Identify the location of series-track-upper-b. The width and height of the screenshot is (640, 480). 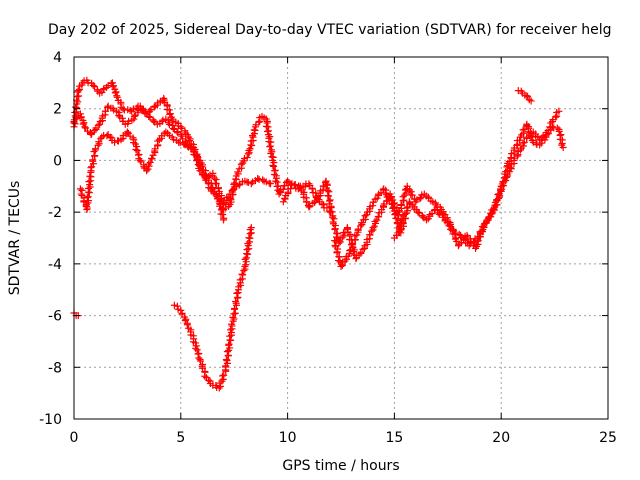
(149, 163).